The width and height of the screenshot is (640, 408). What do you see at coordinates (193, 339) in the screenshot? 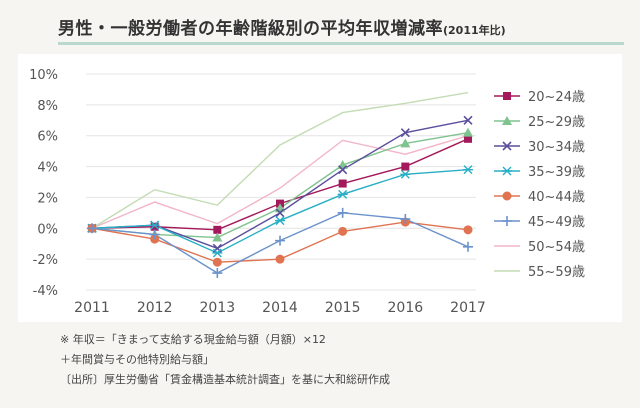
I see `footnote-line-1: ※ 年収＝「きまって支給する現金給与額（月額）×12` at bounding box center [193, 339].